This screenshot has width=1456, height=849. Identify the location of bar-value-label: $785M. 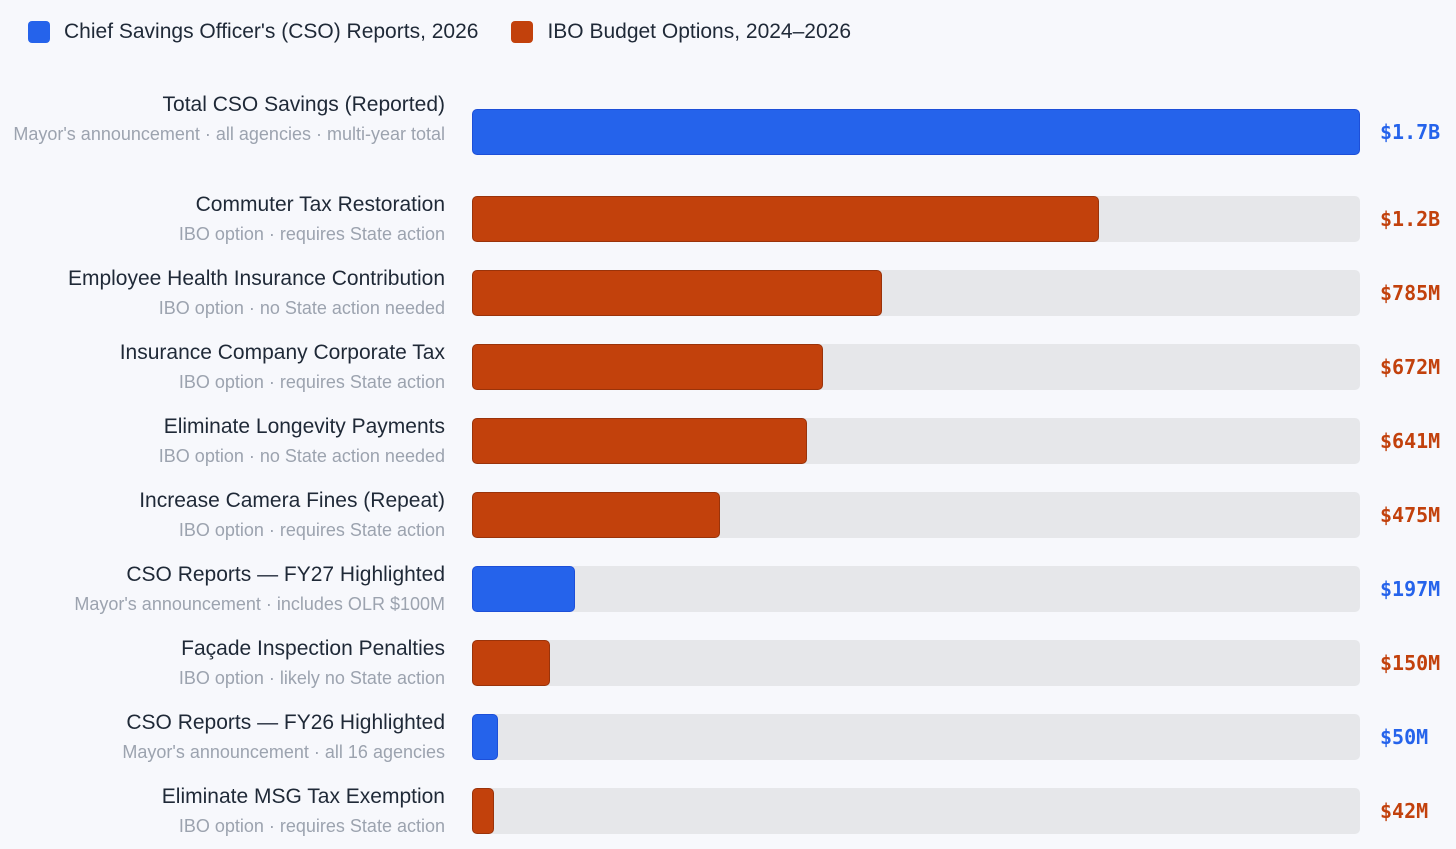
(1410, 293).